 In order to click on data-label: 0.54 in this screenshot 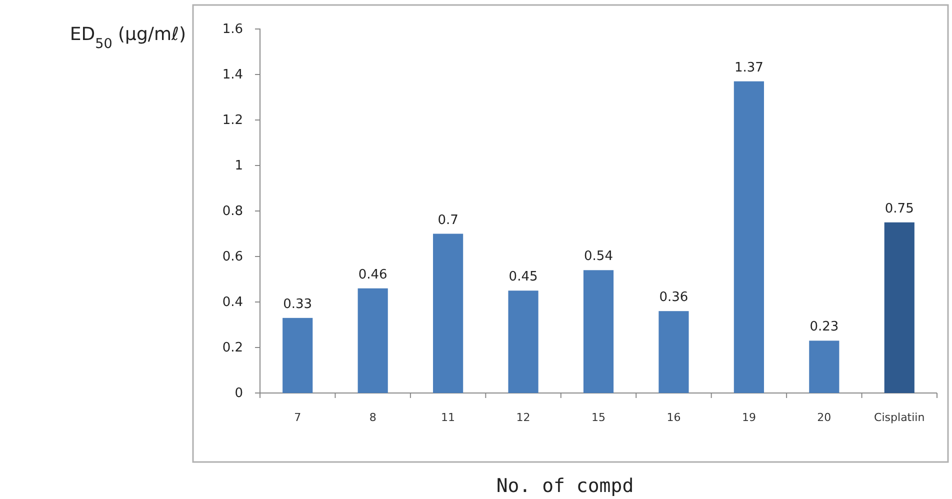, I will do `click(598, 256)`.